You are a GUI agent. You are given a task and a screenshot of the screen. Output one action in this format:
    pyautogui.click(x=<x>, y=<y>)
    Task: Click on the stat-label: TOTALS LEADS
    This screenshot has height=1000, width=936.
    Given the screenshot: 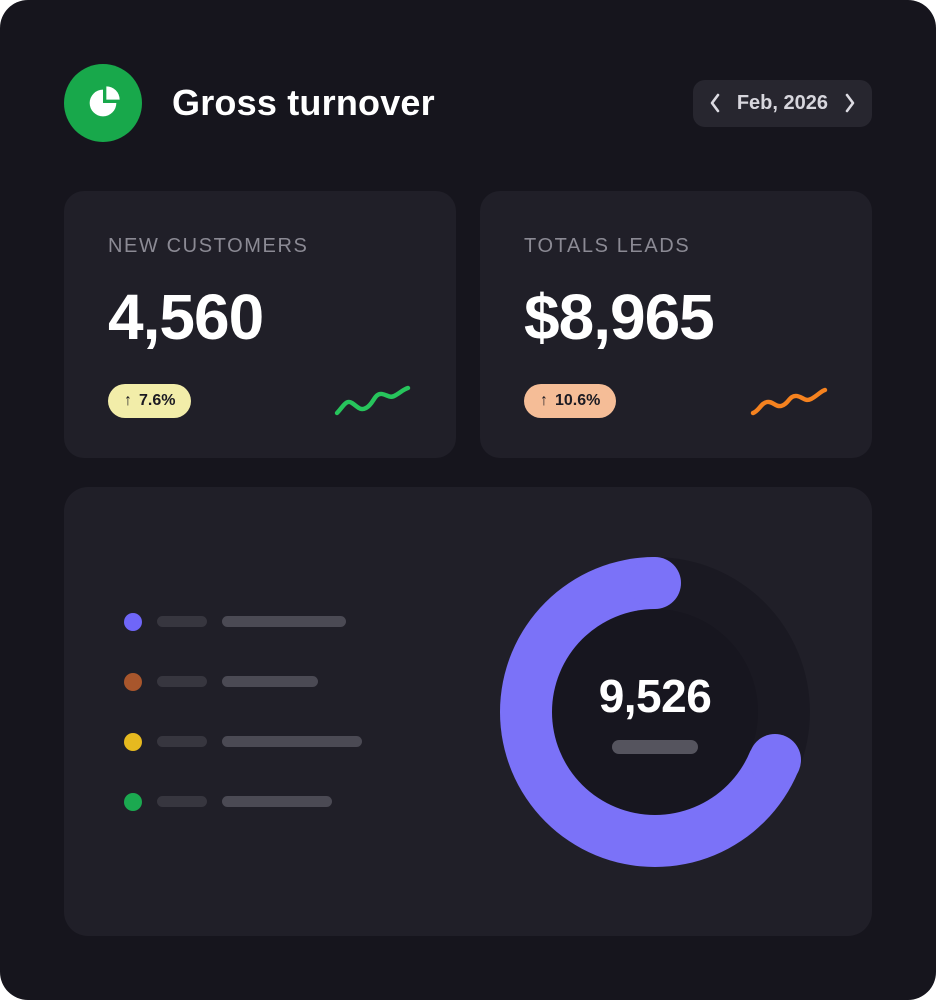 What is the action you would take?
    pyautogui.click(x=607, y=246)
    